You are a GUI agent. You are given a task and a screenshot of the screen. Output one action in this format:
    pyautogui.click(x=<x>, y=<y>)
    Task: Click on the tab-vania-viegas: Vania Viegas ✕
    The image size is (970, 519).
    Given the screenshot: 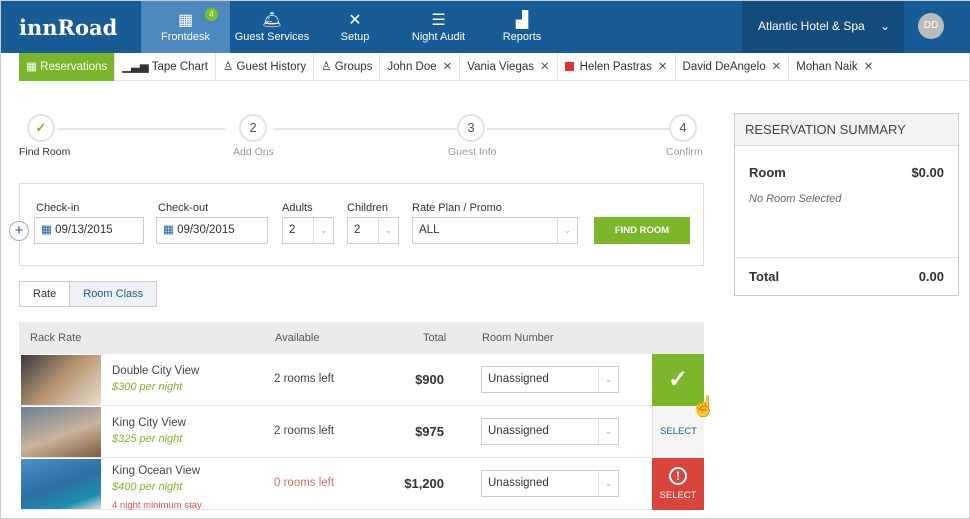 What is the action you would take?
    pyautogui.click(x=509, y=67)
    